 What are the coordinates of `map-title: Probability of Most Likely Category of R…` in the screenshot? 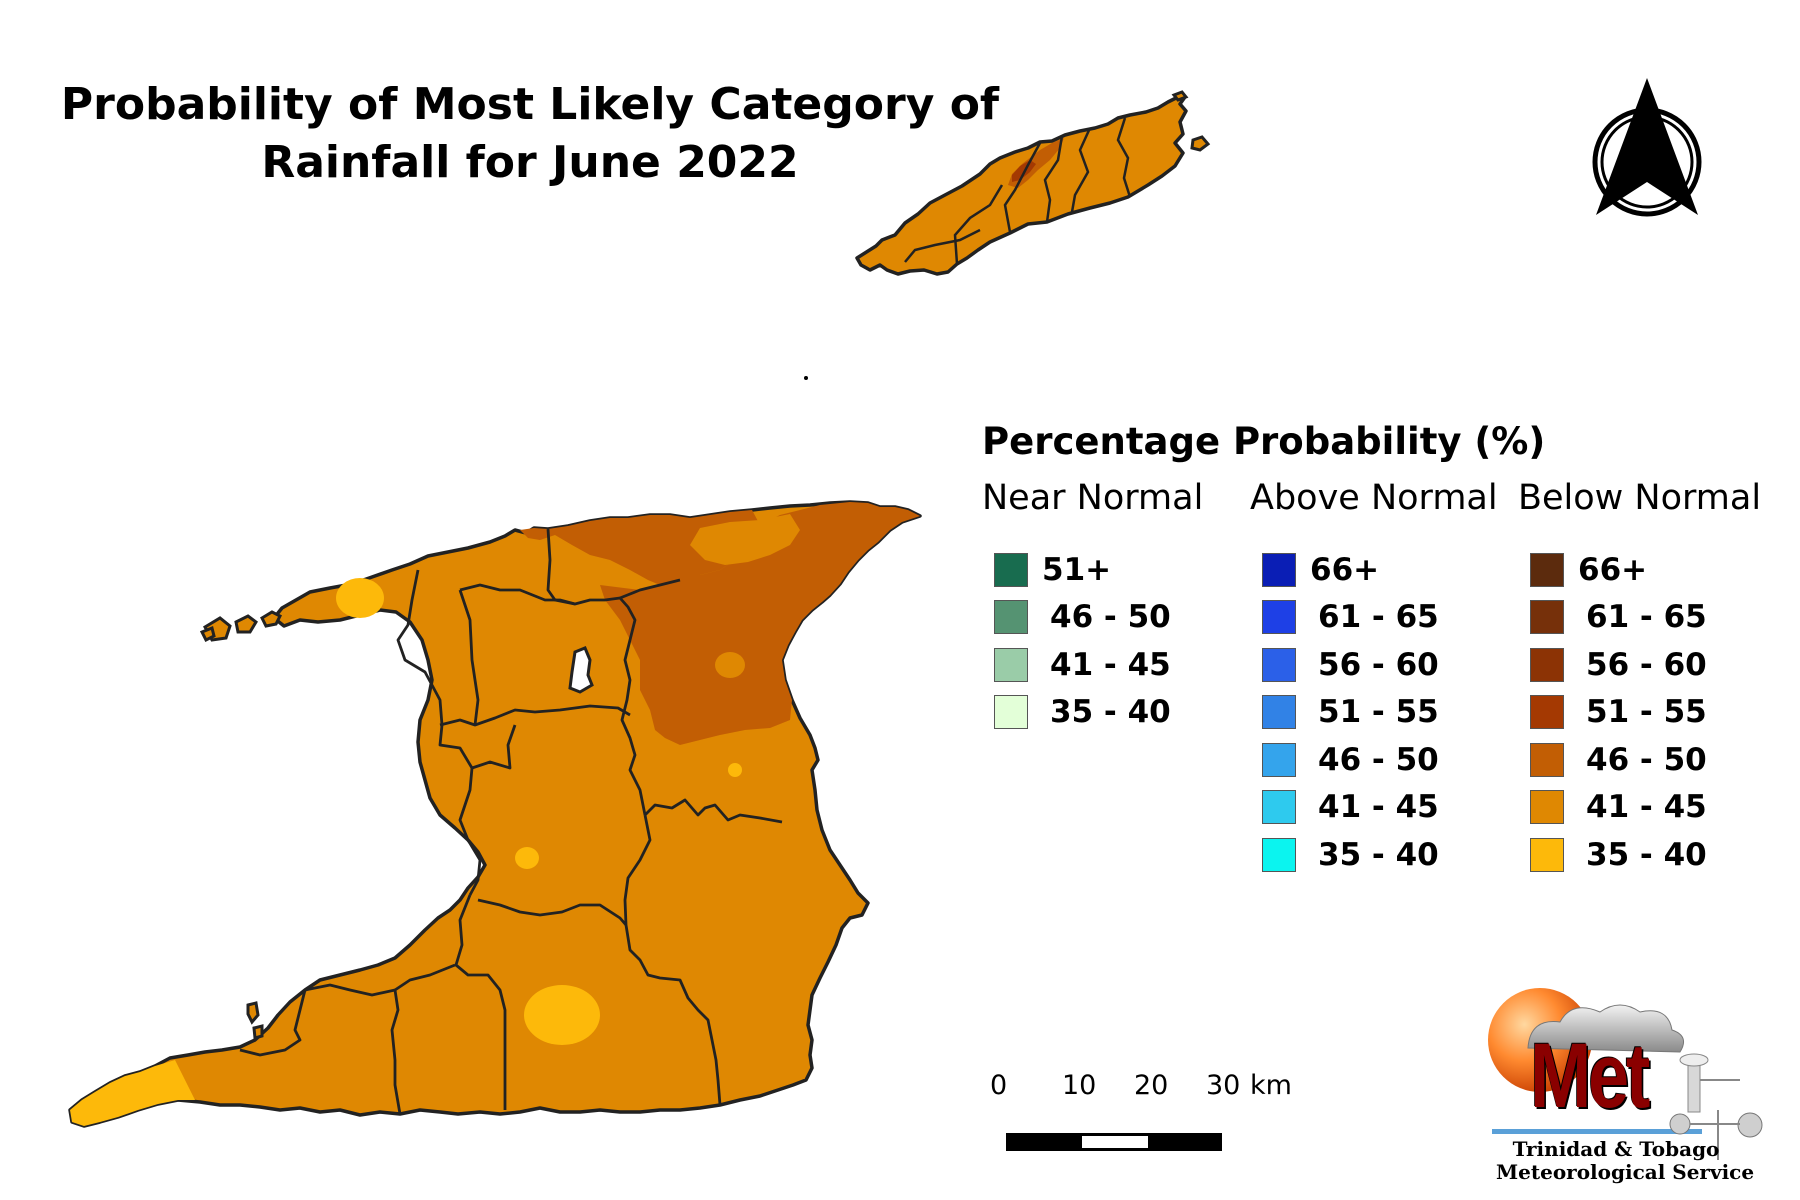 It's located at (530, 134).